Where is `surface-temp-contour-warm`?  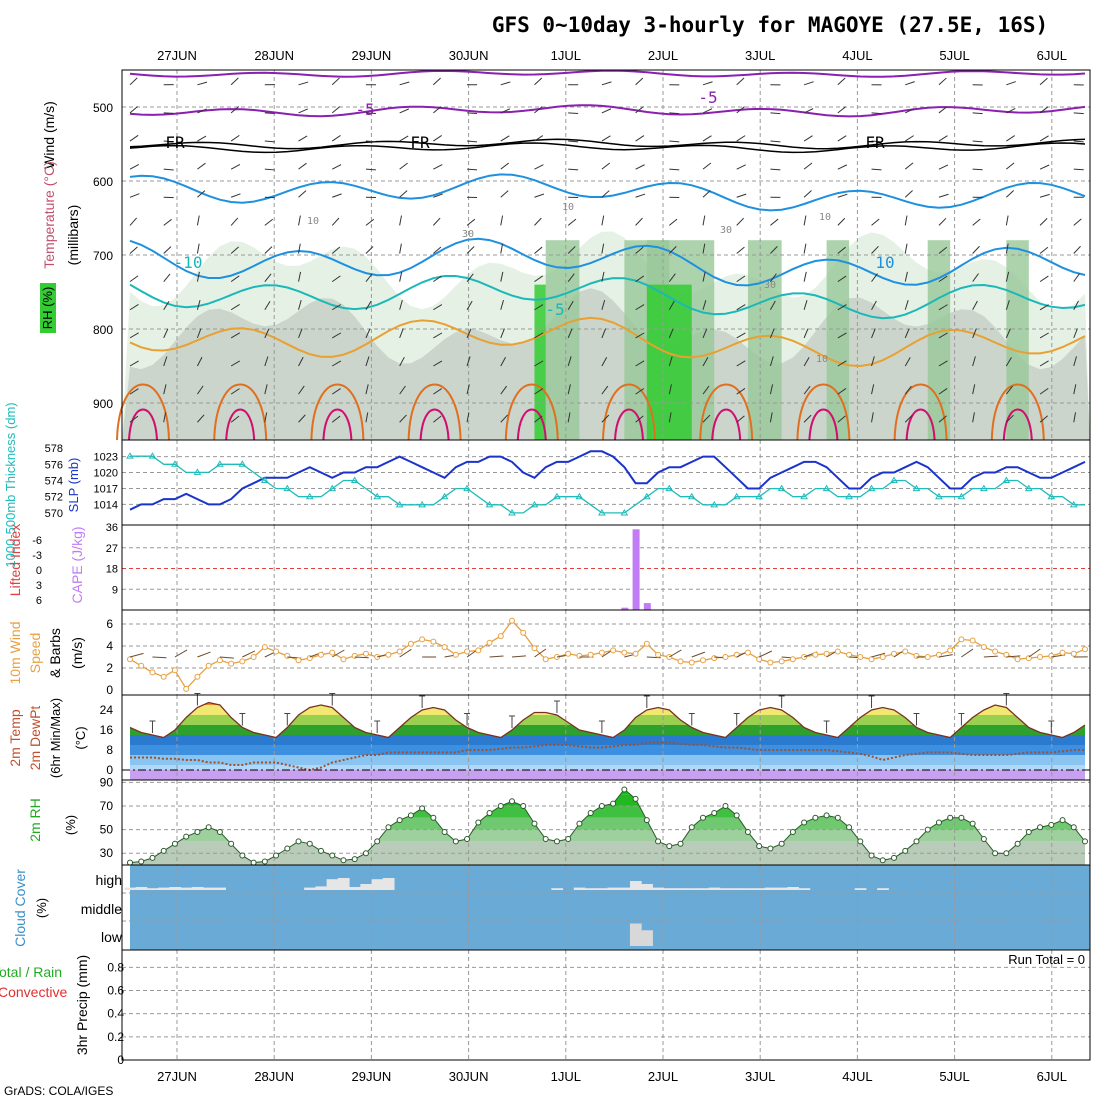
surface-temp-contour-warm is located at coordinates (337, 424).